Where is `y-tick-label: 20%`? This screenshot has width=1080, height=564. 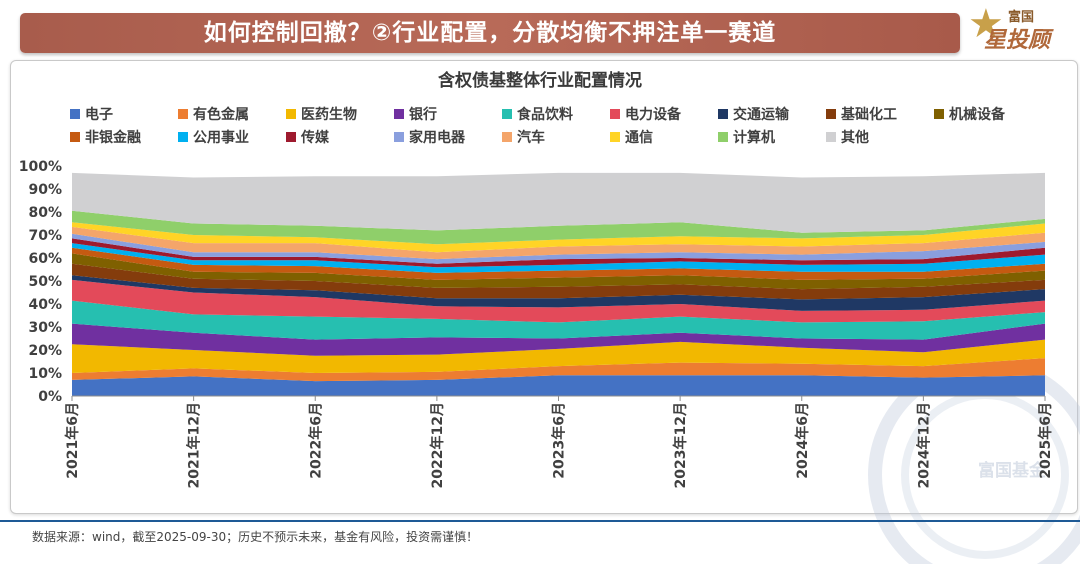
y-tick-label: 20% is located at coordinates (45, 351).